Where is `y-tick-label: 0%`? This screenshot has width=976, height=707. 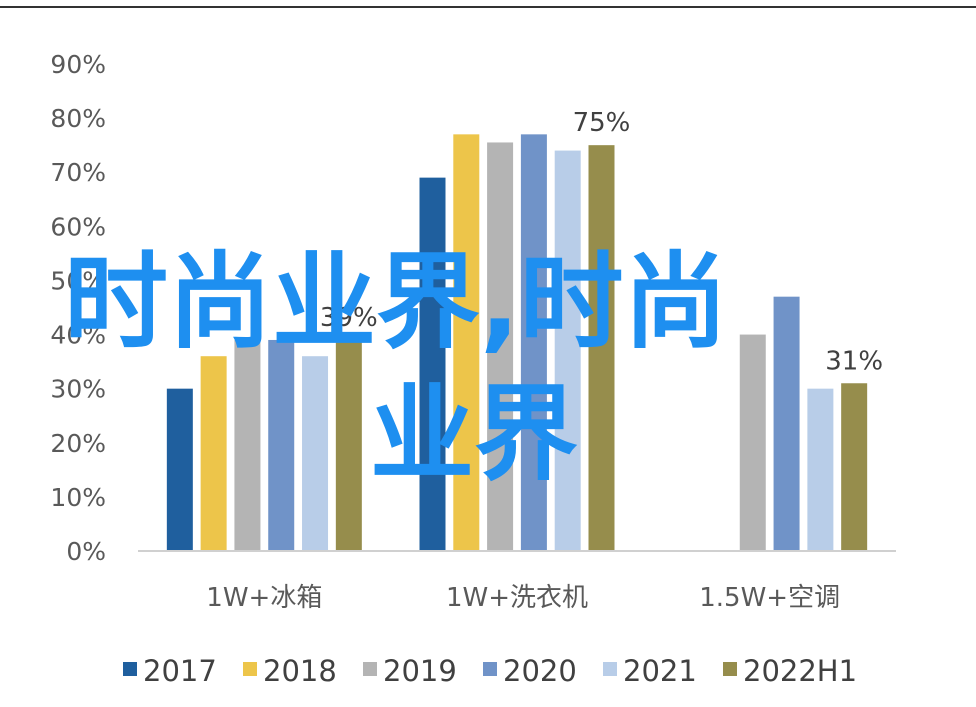
y-tick-label: 0% is located at coordinates (86, 551).